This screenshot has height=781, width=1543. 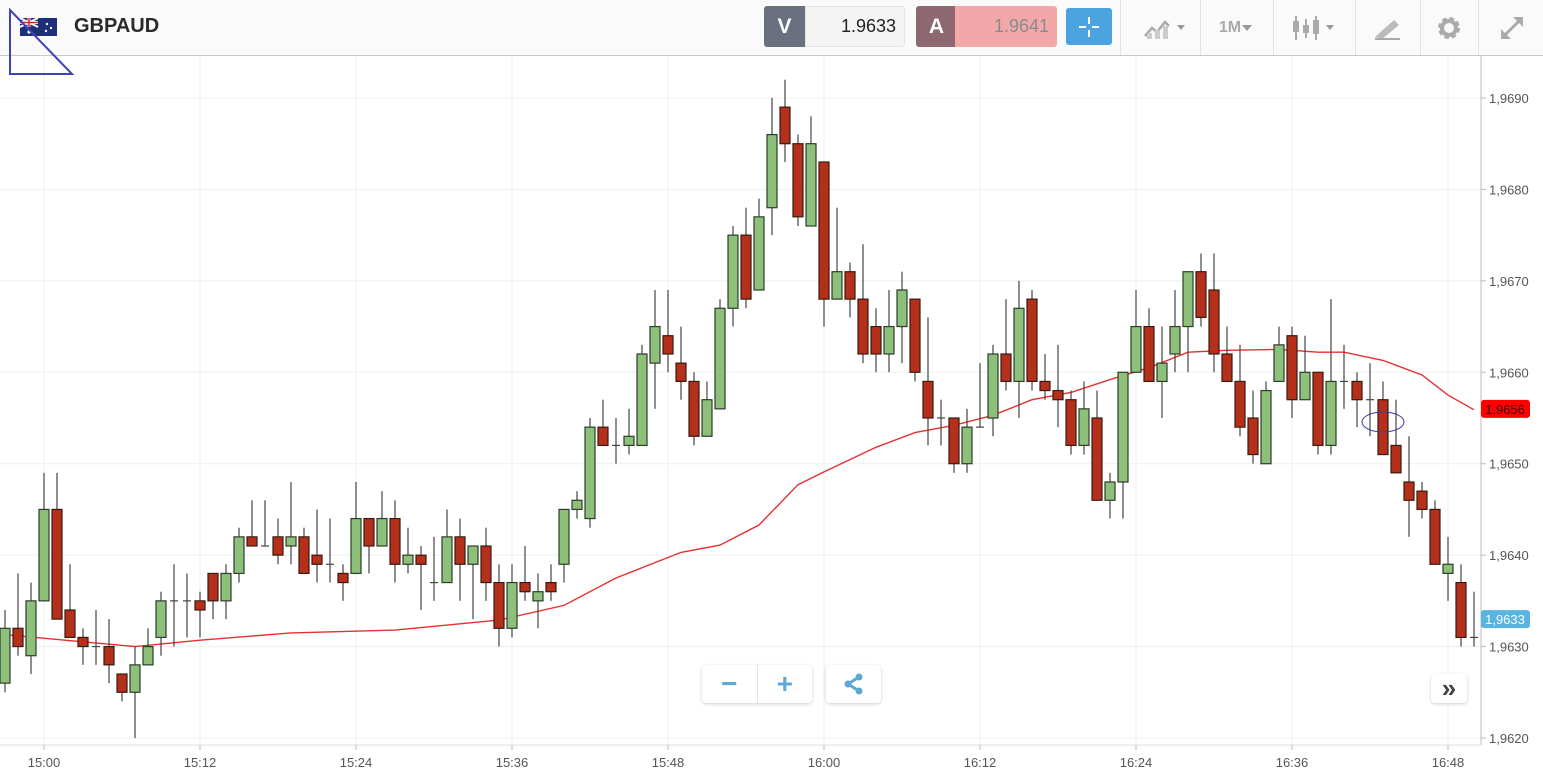 I want to click on sell-button: V, so click(x=784, y=26).